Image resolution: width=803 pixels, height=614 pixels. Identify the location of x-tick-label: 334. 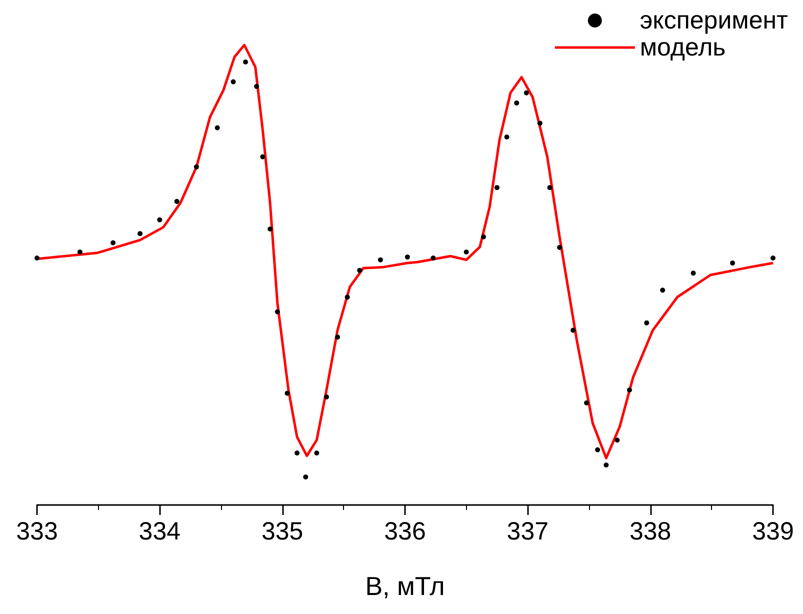
(159, 532).